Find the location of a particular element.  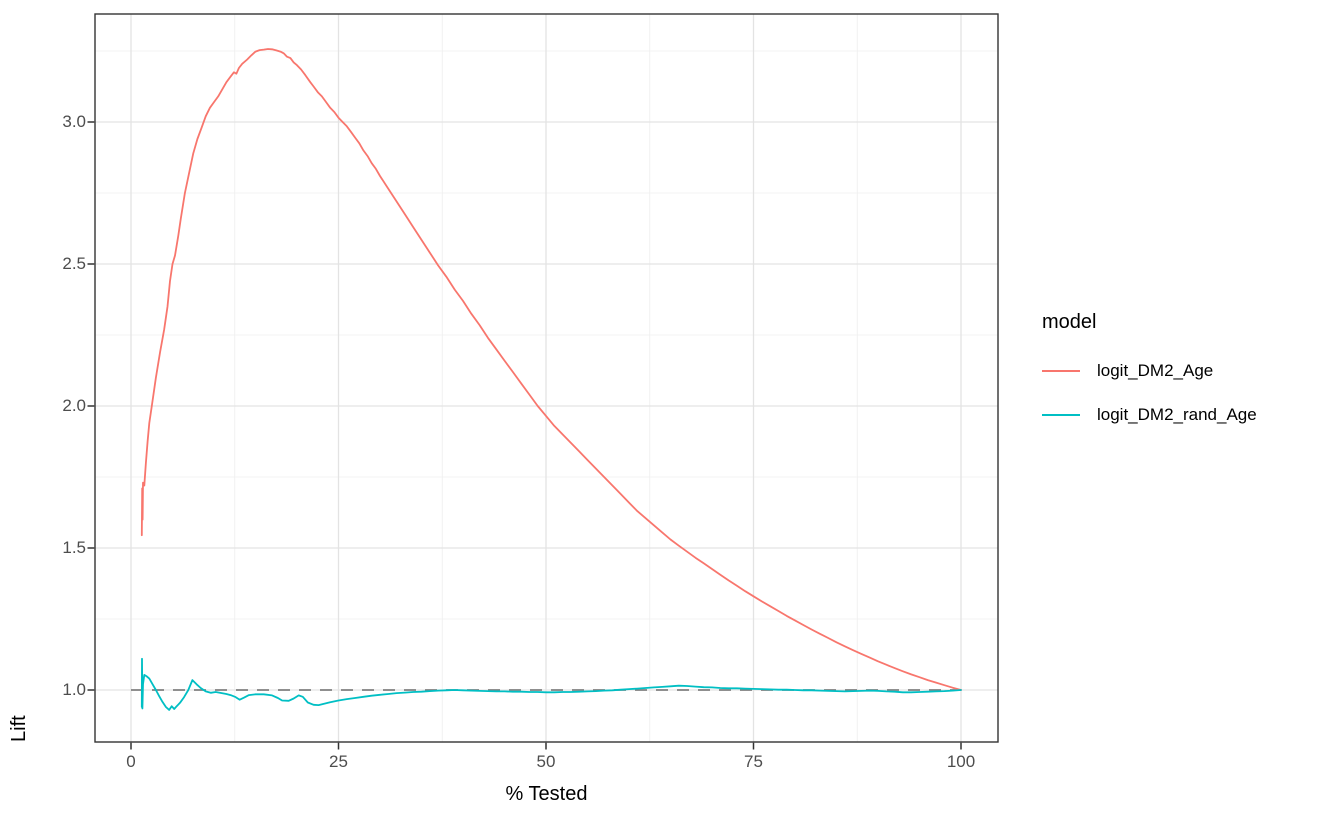

series-line-logit_DM2_rand_Age is located at coordinates (551, 684).